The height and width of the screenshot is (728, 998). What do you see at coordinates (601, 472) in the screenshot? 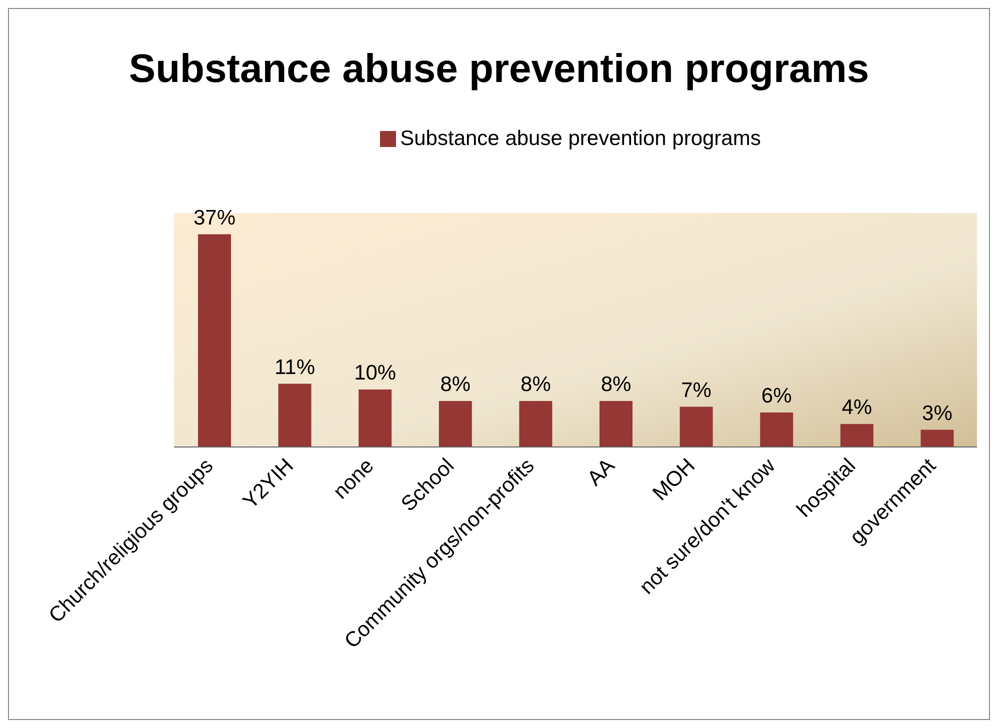
I see `x-tick-label: AA` at bounding box center [601, 472].